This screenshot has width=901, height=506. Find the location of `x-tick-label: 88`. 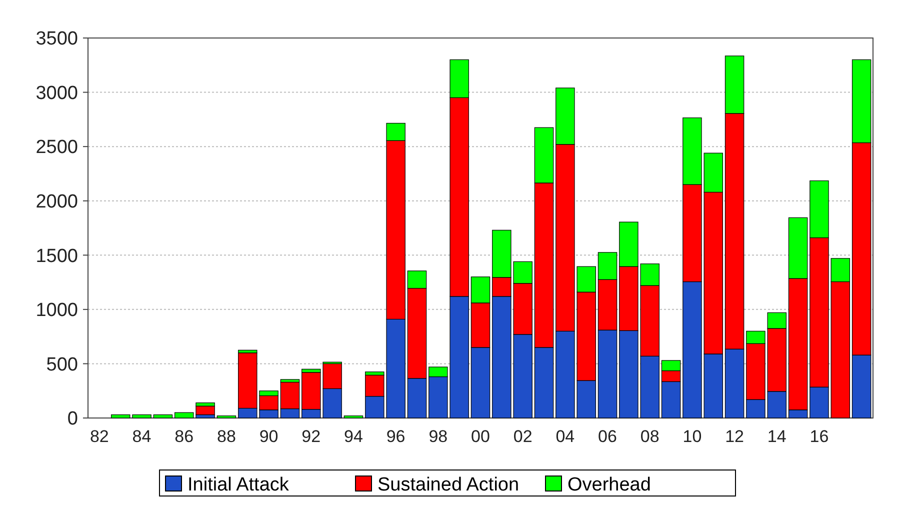

x-tick-label: 88 is located at coordinates (226, 436).